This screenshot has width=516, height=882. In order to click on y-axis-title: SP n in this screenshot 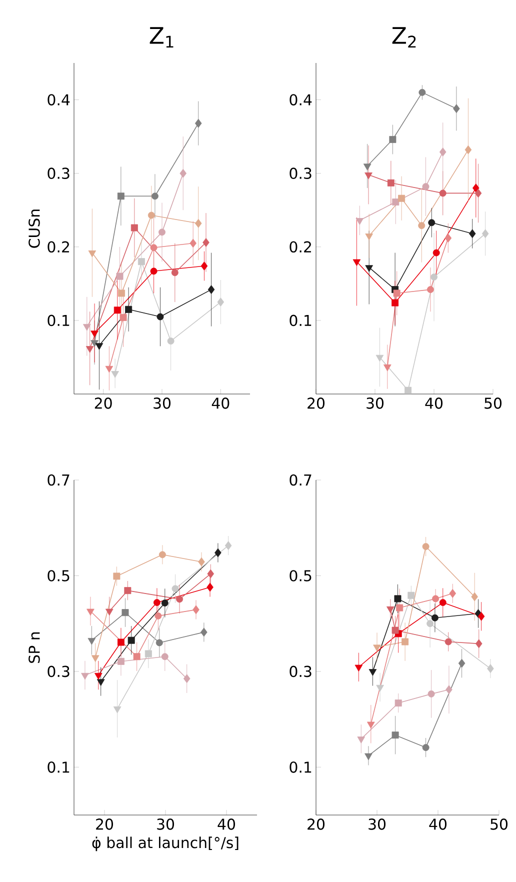, I will do `click(34, 647)`.